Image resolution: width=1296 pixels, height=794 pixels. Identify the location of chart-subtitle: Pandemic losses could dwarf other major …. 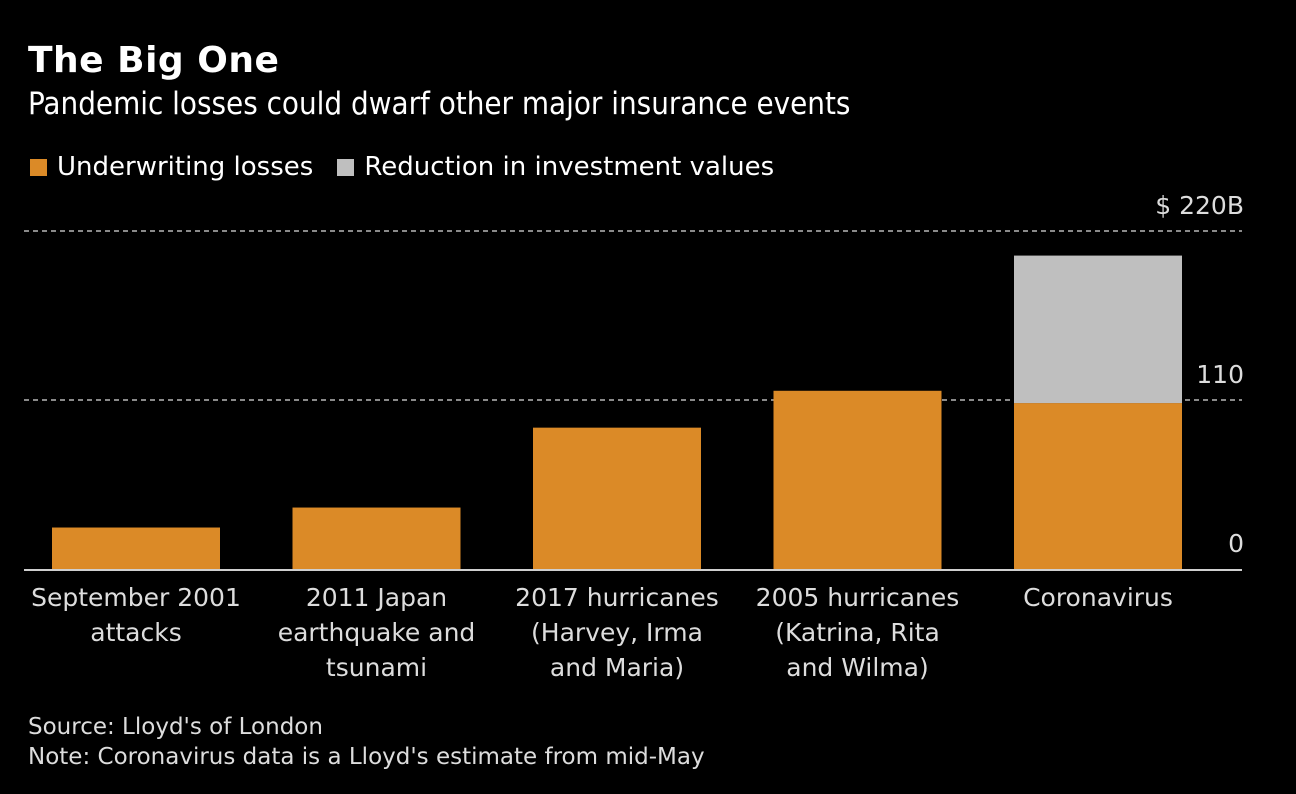
(439, 104).